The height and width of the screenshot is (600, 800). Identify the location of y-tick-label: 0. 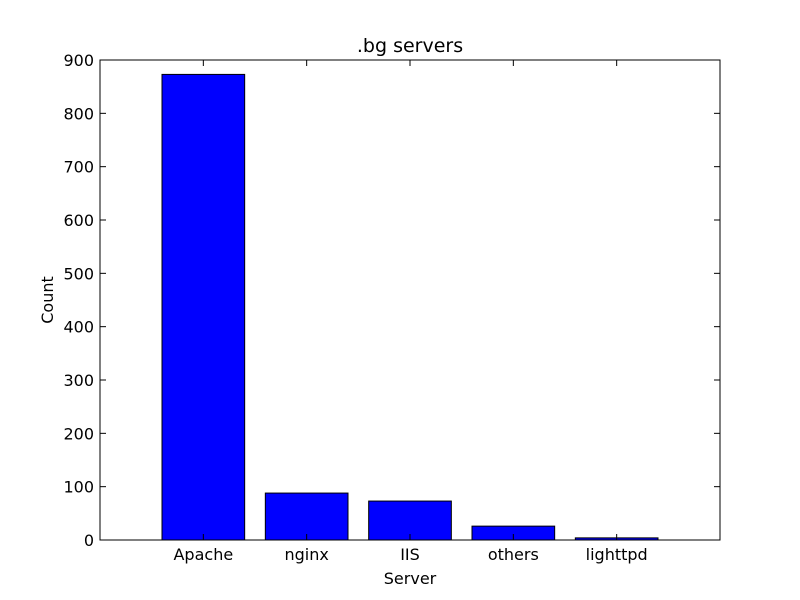
(89, 540).